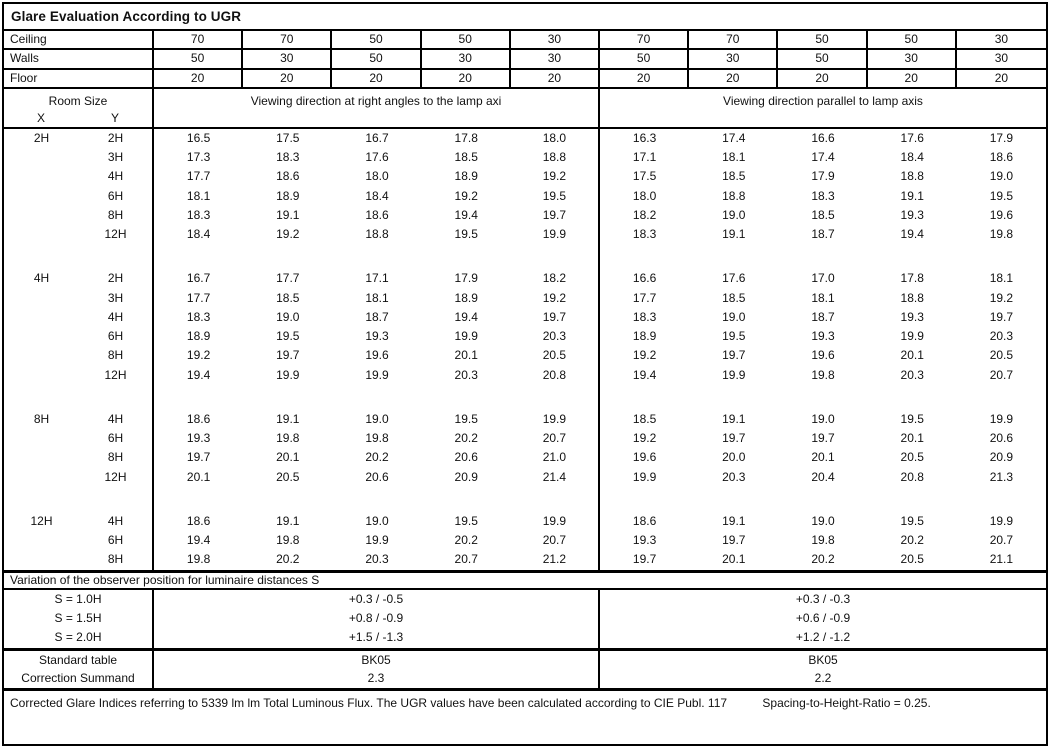  Describe the element at coordinates (555, 138) in the screenshot. I see `ugr-value: 18.0` at that location.